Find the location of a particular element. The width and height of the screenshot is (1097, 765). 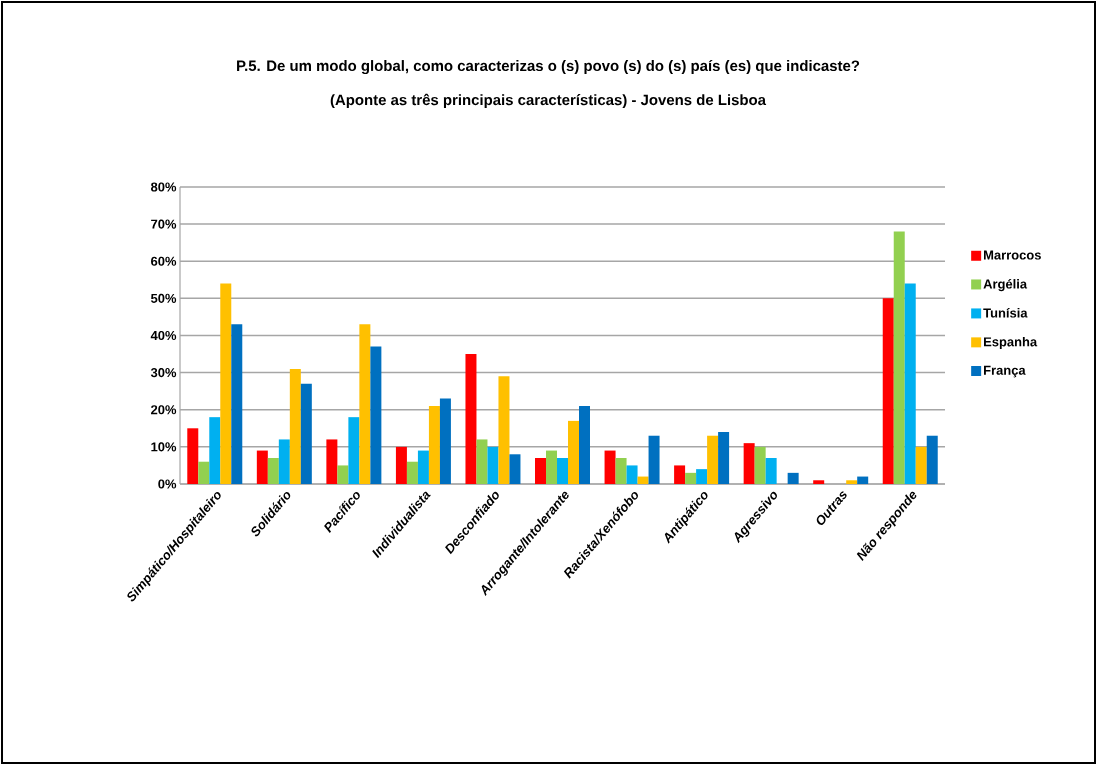

y-tick-label: 0% is located at coordinates (167, 484).